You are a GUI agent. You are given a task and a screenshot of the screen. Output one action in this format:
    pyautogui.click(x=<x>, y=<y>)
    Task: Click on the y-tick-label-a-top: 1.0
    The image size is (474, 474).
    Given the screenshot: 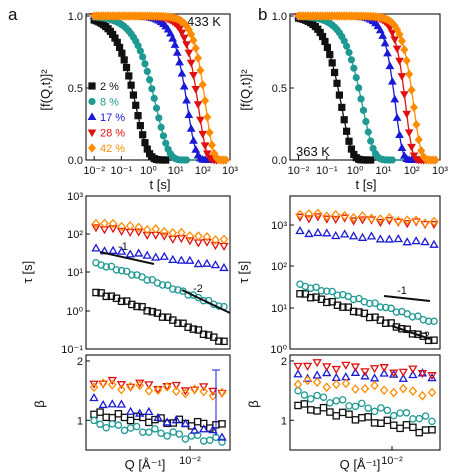 What is the action you would take?
    pyautogui.click(x=75, y=17)
    